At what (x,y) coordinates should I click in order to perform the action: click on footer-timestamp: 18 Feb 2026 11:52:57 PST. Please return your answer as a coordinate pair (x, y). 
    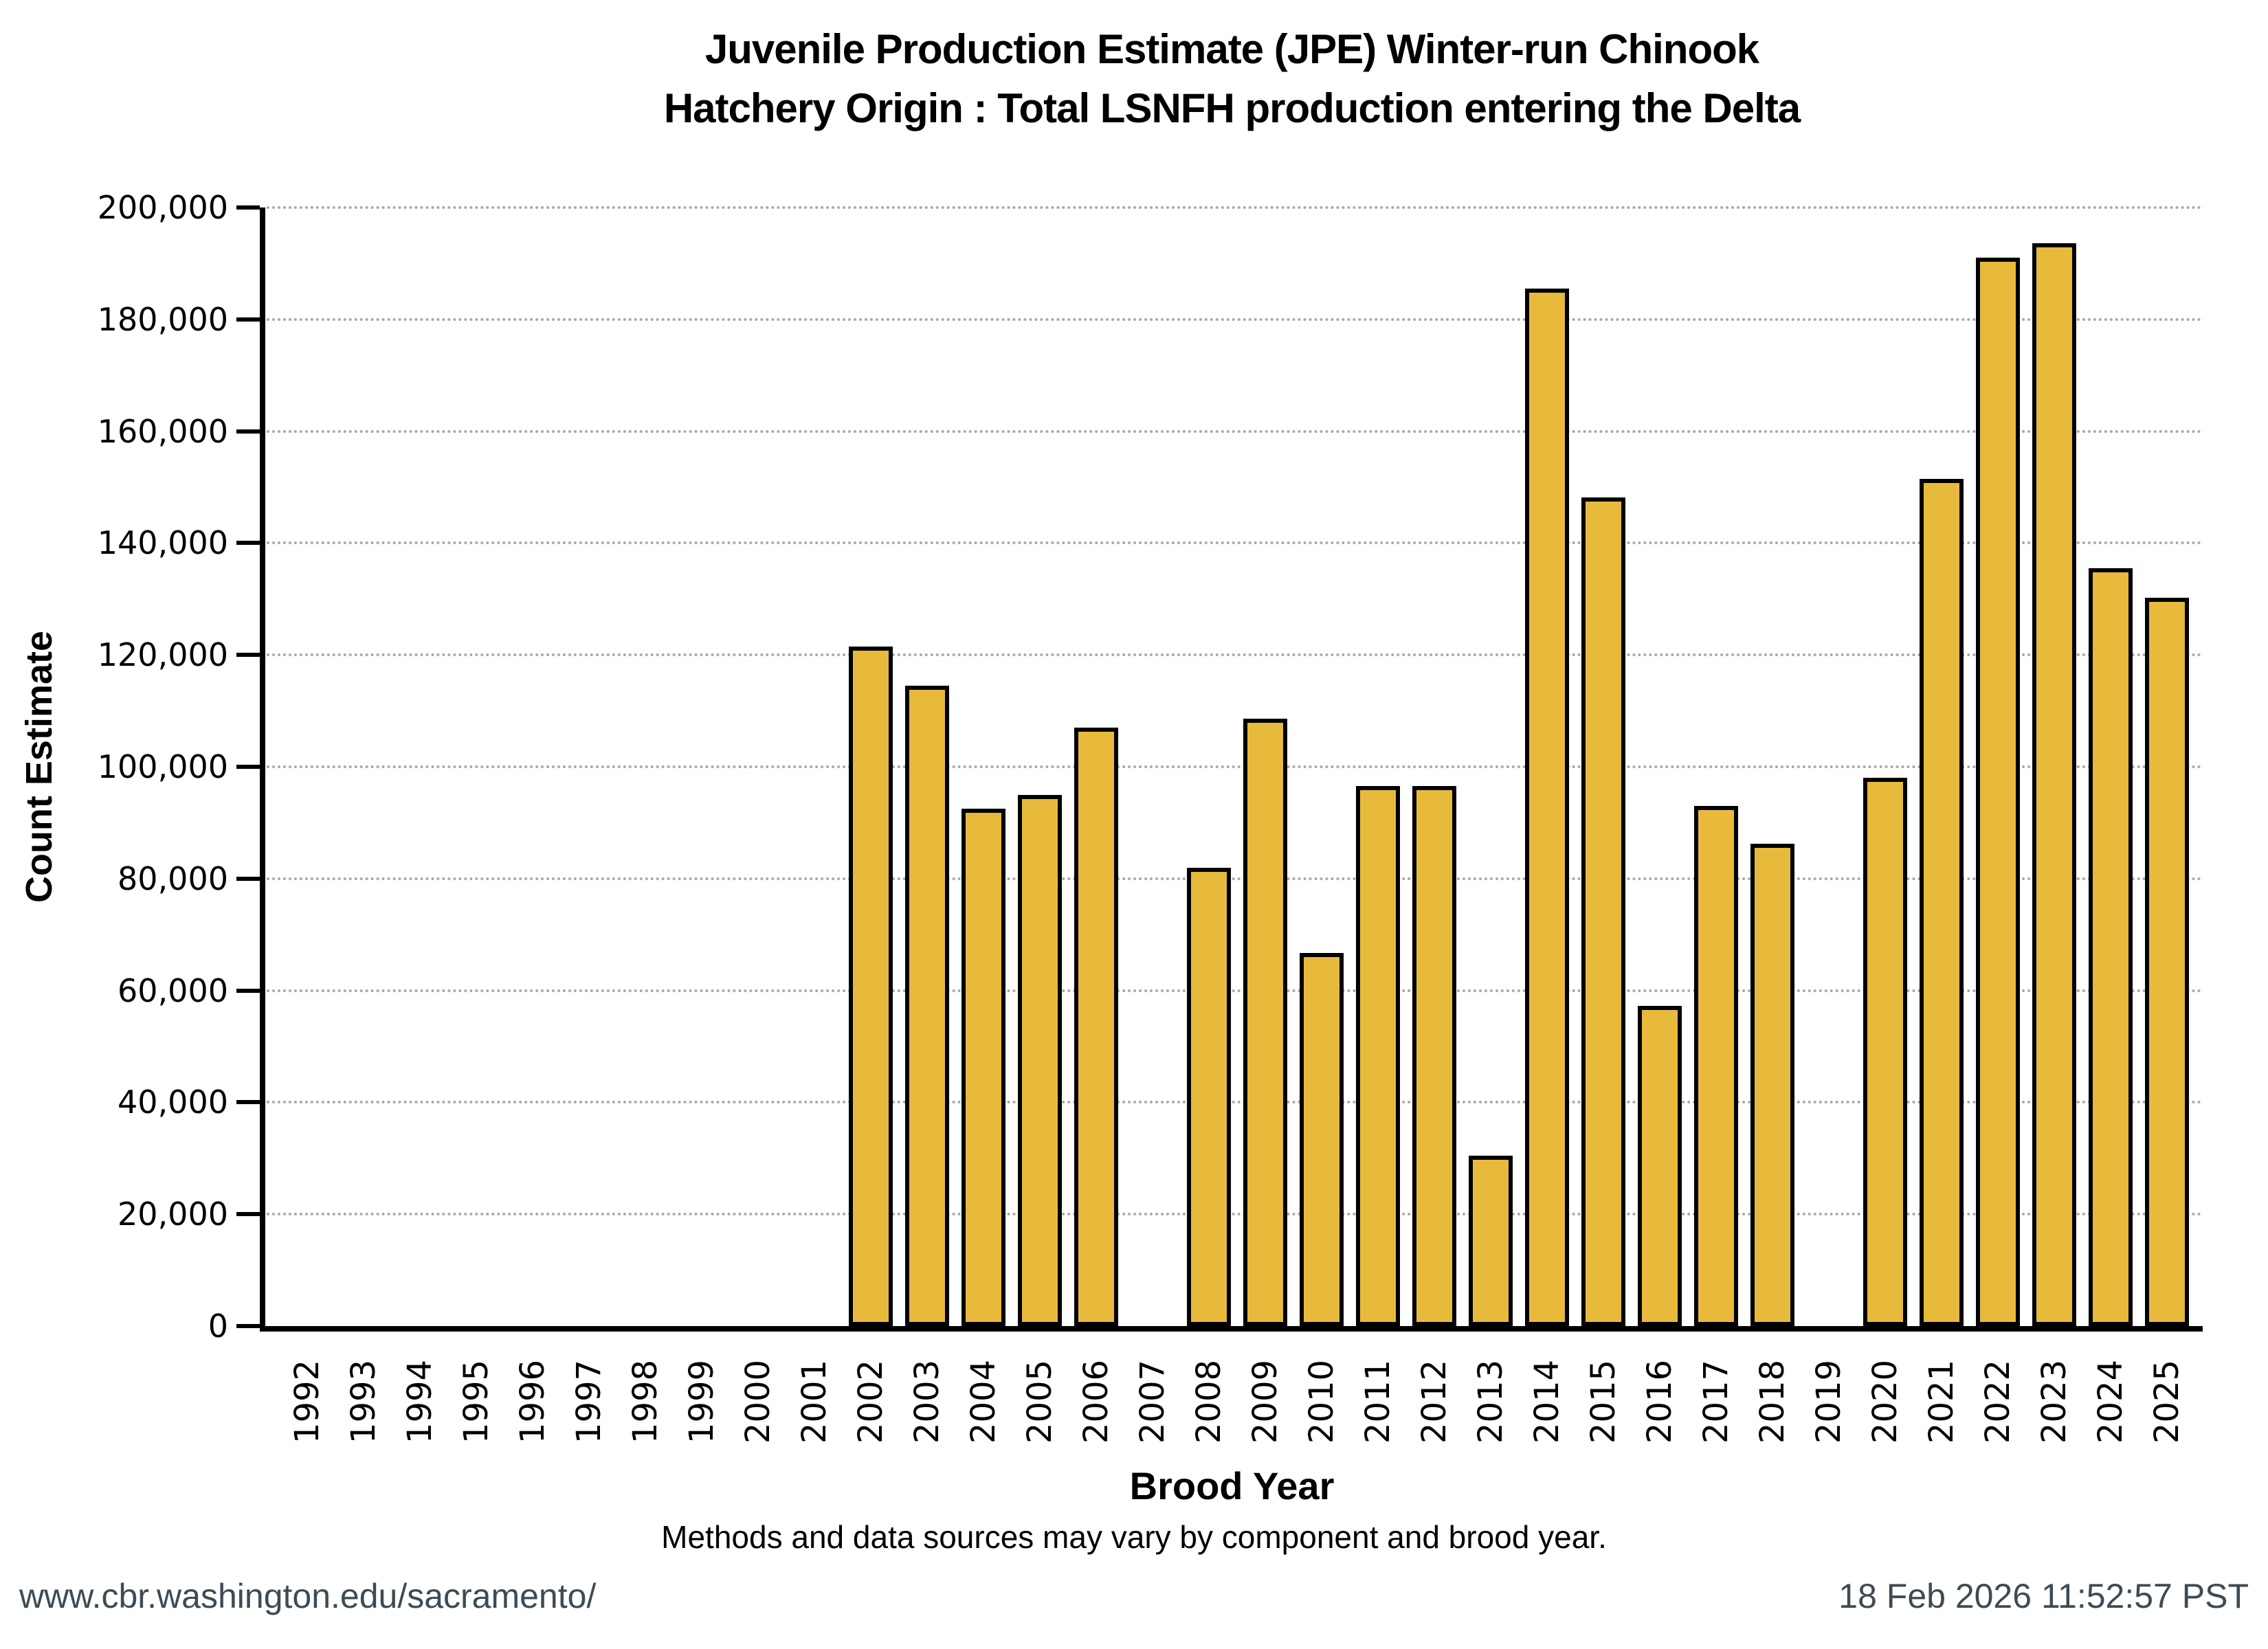
    Looking at the image, I should click on (2043, 1596).